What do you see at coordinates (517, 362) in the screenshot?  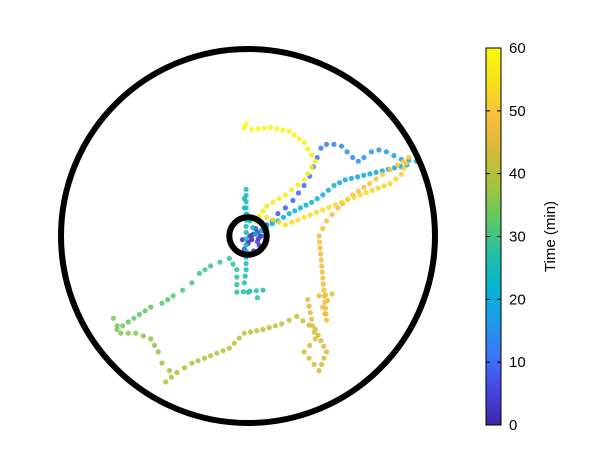 I see `colorbar-tick-label: 10` at bounding box center [517, 362].